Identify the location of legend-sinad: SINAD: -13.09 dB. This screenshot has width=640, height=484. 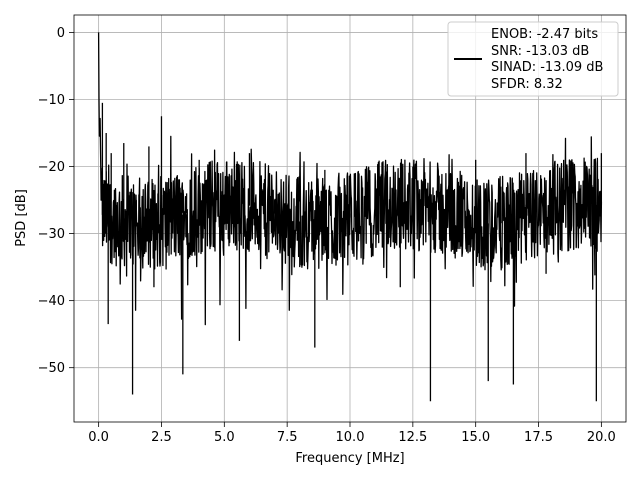
(547, 67).